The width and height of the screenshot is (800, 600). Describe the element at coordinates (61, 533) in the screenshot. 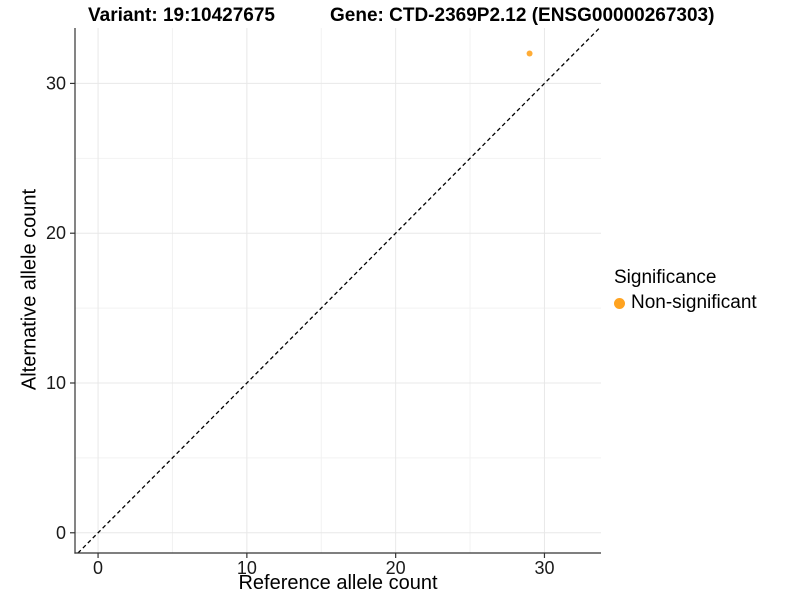

I see `y-tick-label: 0` at that location.